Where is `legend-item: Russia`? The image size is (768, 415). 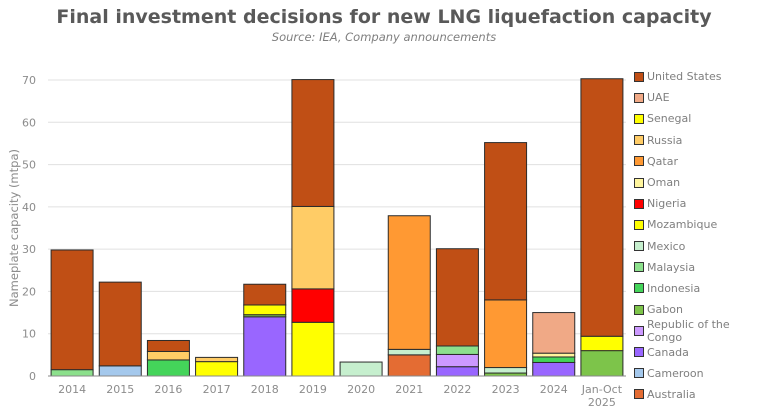
legend-item: Russia is located at coordinates (701, 140).